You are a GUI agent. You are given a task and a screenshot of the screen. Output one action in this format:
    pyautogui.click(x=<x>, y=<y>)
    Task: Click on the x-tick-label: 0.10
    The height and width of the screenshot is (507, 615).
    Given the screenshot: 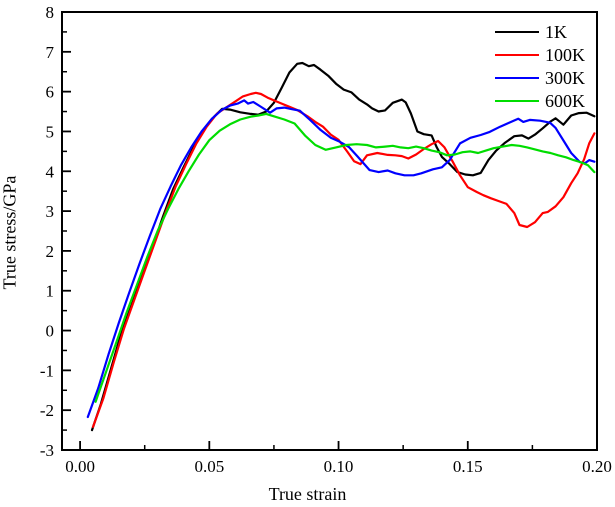 What is the action you would take?
    pyautogui.click(x=339, y=466)
    